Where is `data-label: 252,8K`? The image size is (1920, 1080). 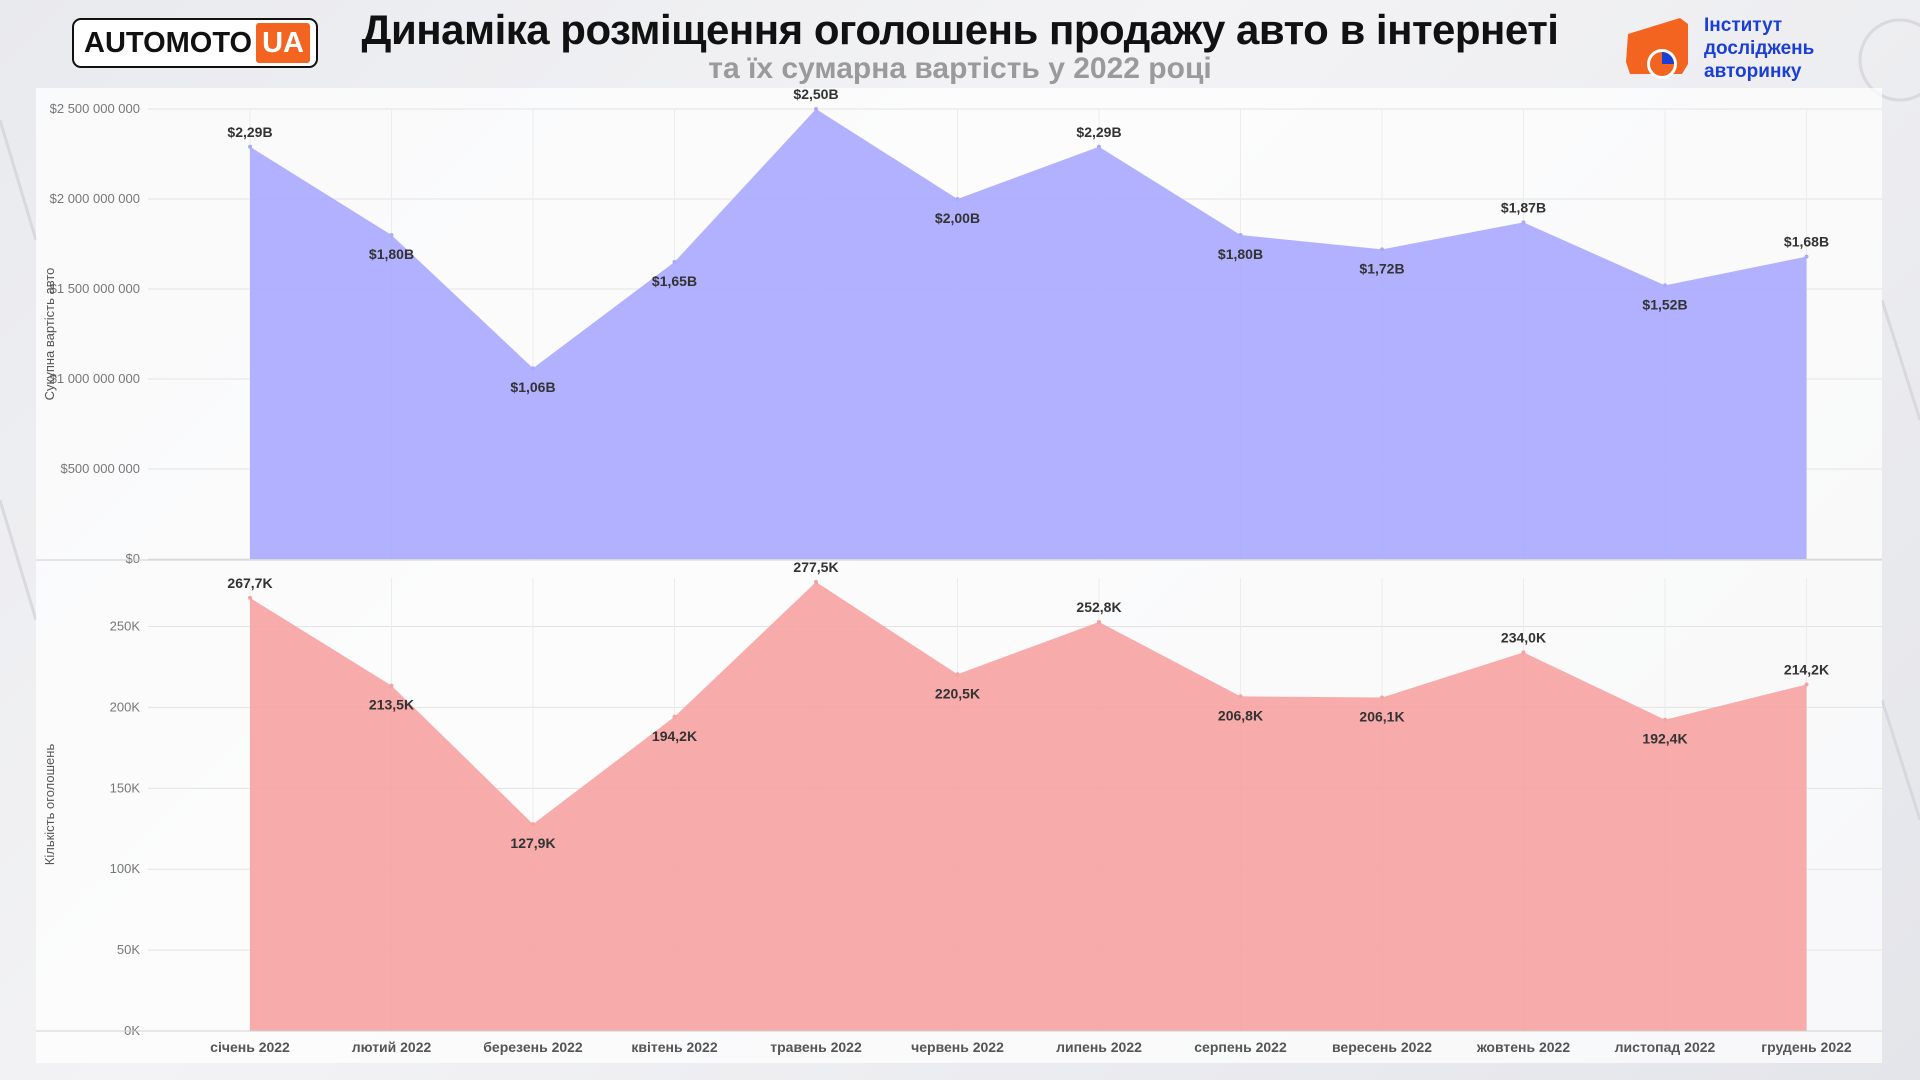
data-label: 252,8K is located at coordinates (1098, 607).